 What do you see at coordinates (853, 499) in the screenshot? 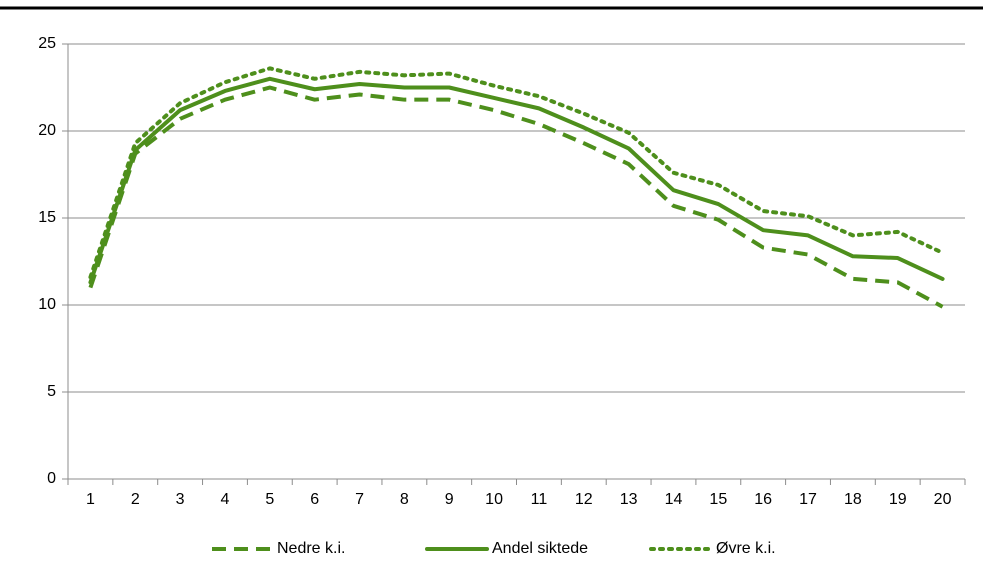
I see `x-tick-label: 18` at bounding box center [853, 499].